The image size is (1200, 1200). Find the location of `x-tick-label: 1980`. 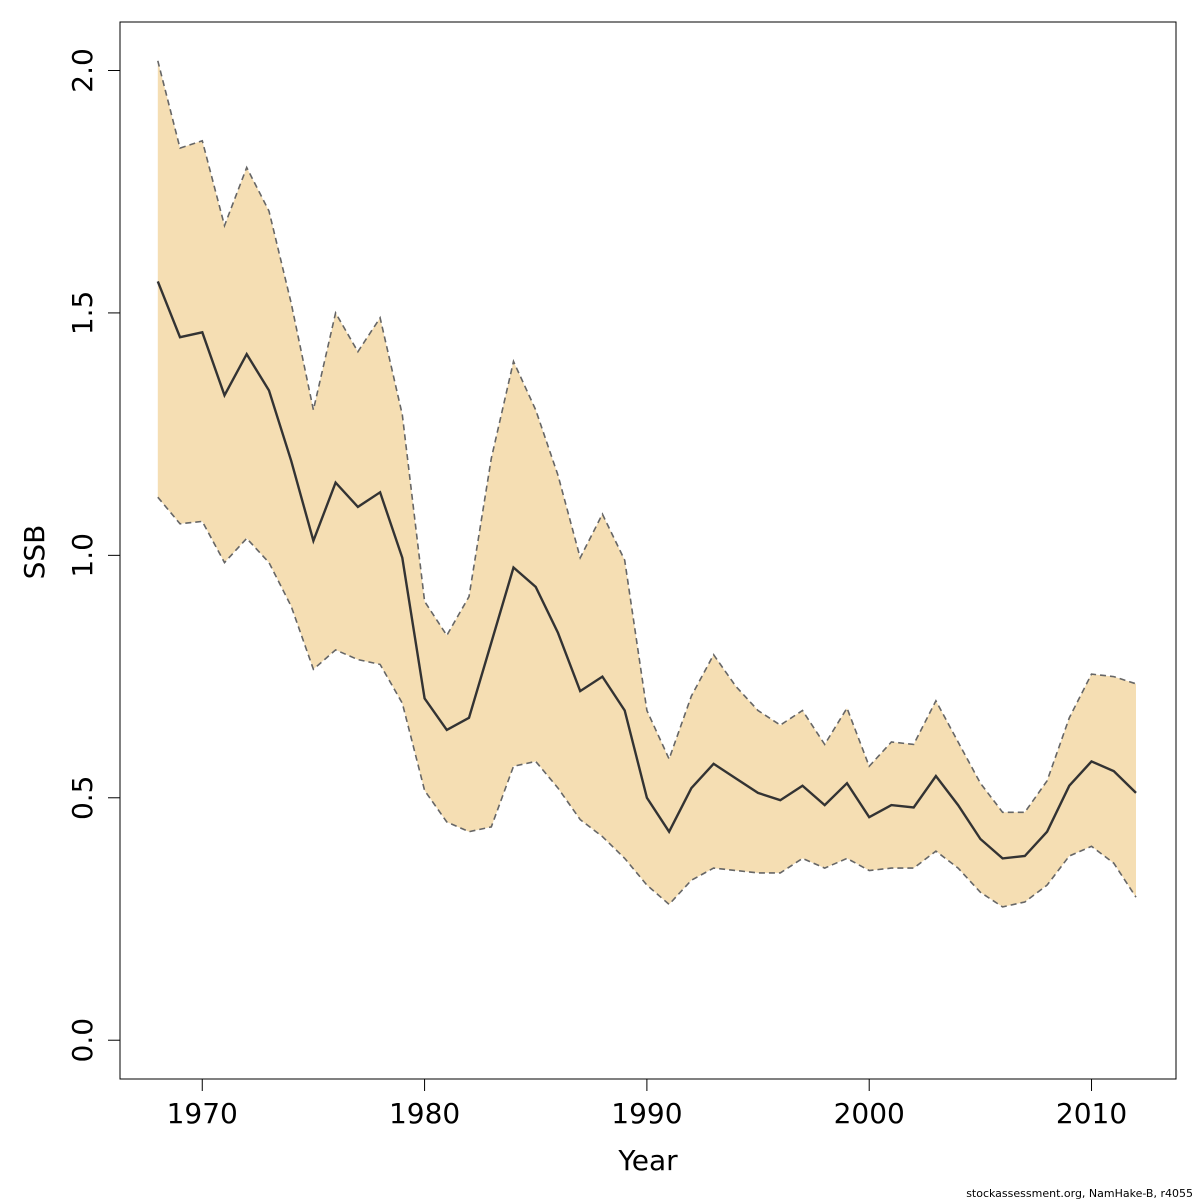

x-tick-label: 1980 is located at coordinates (424, 1113).